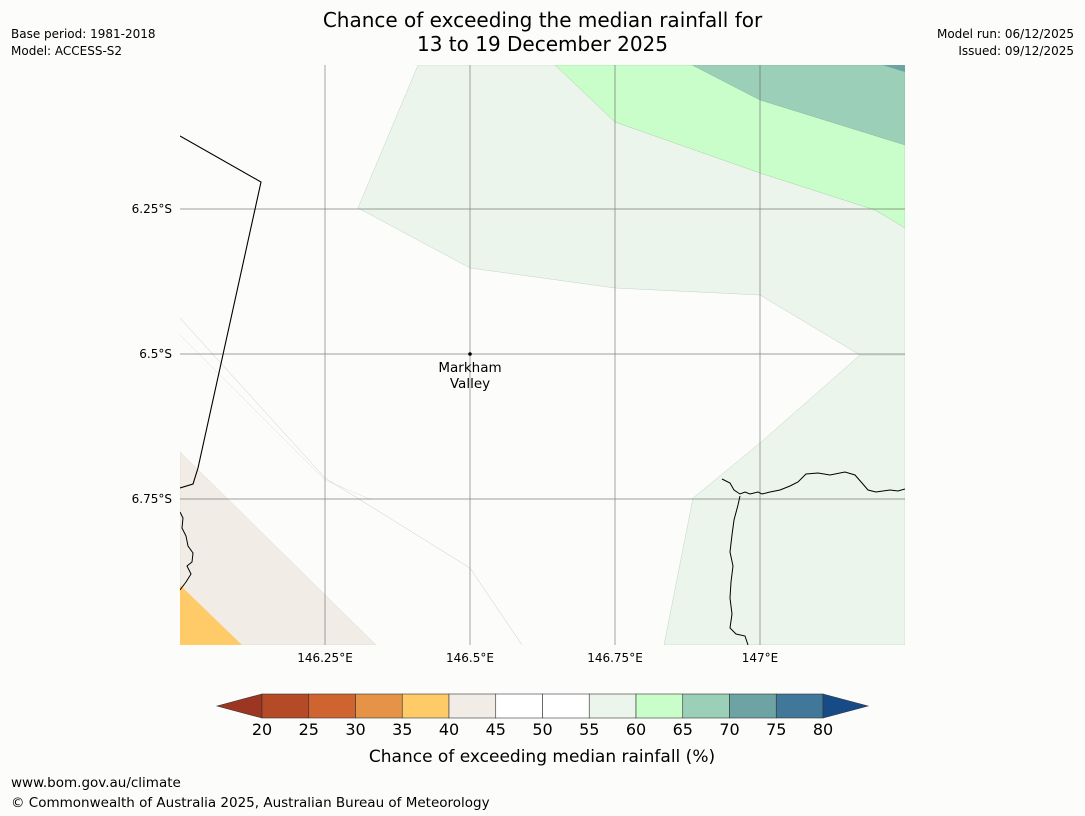 Image resolution: width=1085 pixels, height=816 pixels. Describe the element at coordinates (152, 209) in the screenshot. I see `lat-label-1: 6.25°S` at that location.